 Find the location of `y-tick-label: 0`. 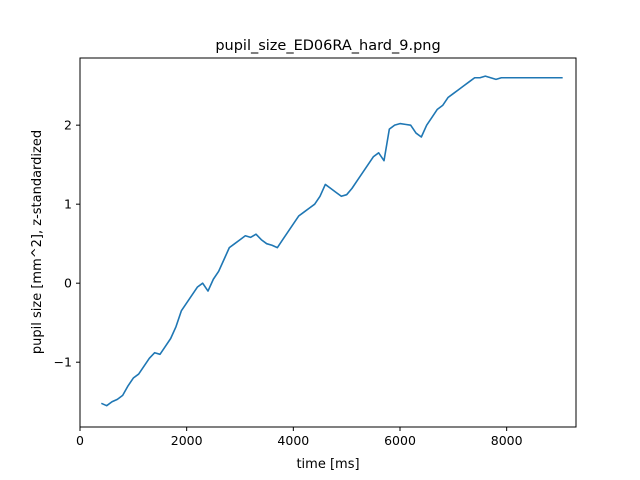

y-tick-label: 0 is located at coordinates (68, 283).